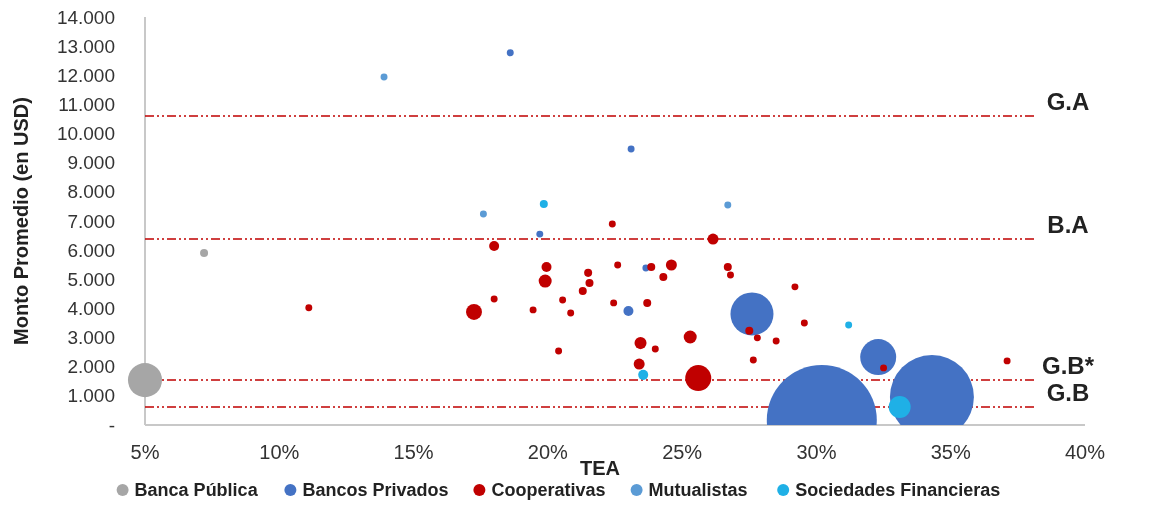 This screenshot has width=1149, height=510. Describe the element at coordinates (91, 279) in the screenshot. I see `y-tick-label: 5.000` at that location.